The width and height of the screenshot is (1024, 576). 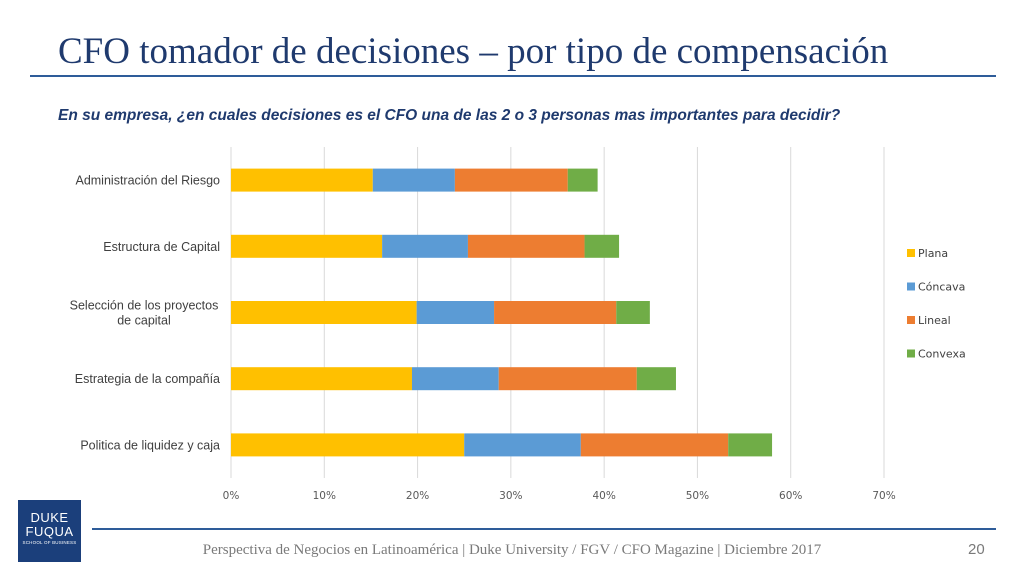 I want to click on category-label-3-line1: Selección de los proyectos, so click(x=144, y=306).